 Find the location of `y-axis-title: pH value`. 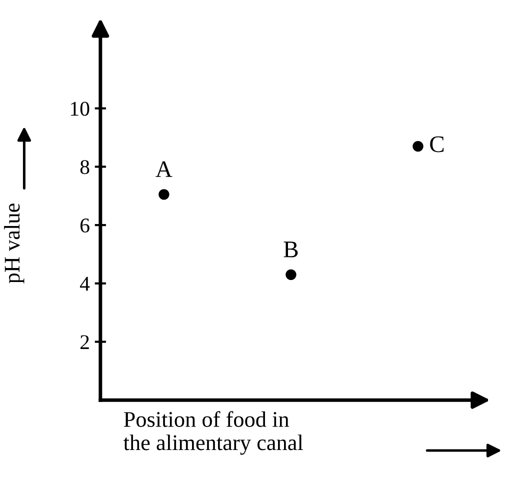

y-axis-title: pH value is located at coordinates (14, 244).